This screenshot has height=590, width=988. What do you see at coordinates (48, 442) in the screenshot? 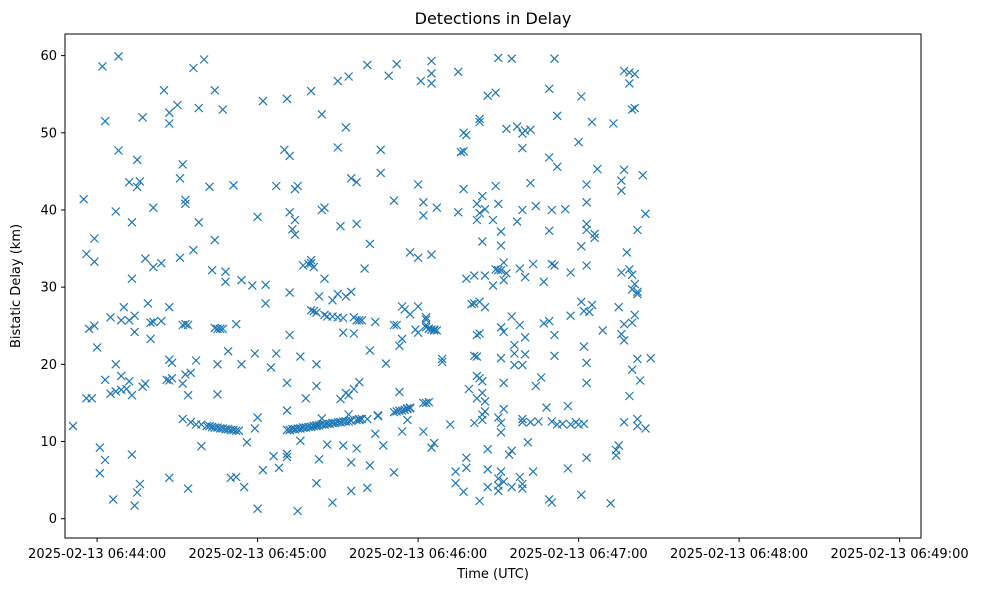
I see `y-tick-label: 10` at bounding box center [48, 442].